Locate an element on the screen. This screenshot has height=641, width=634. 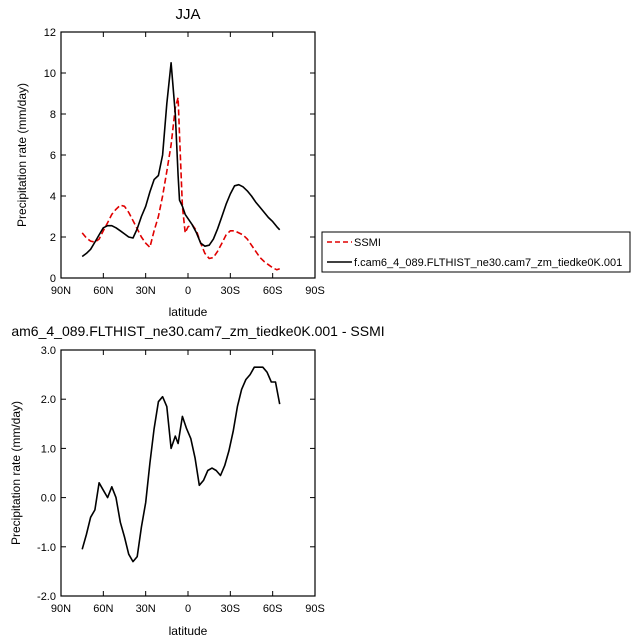
y-tick-label: 0.0 is located at coordinates (48, 499).